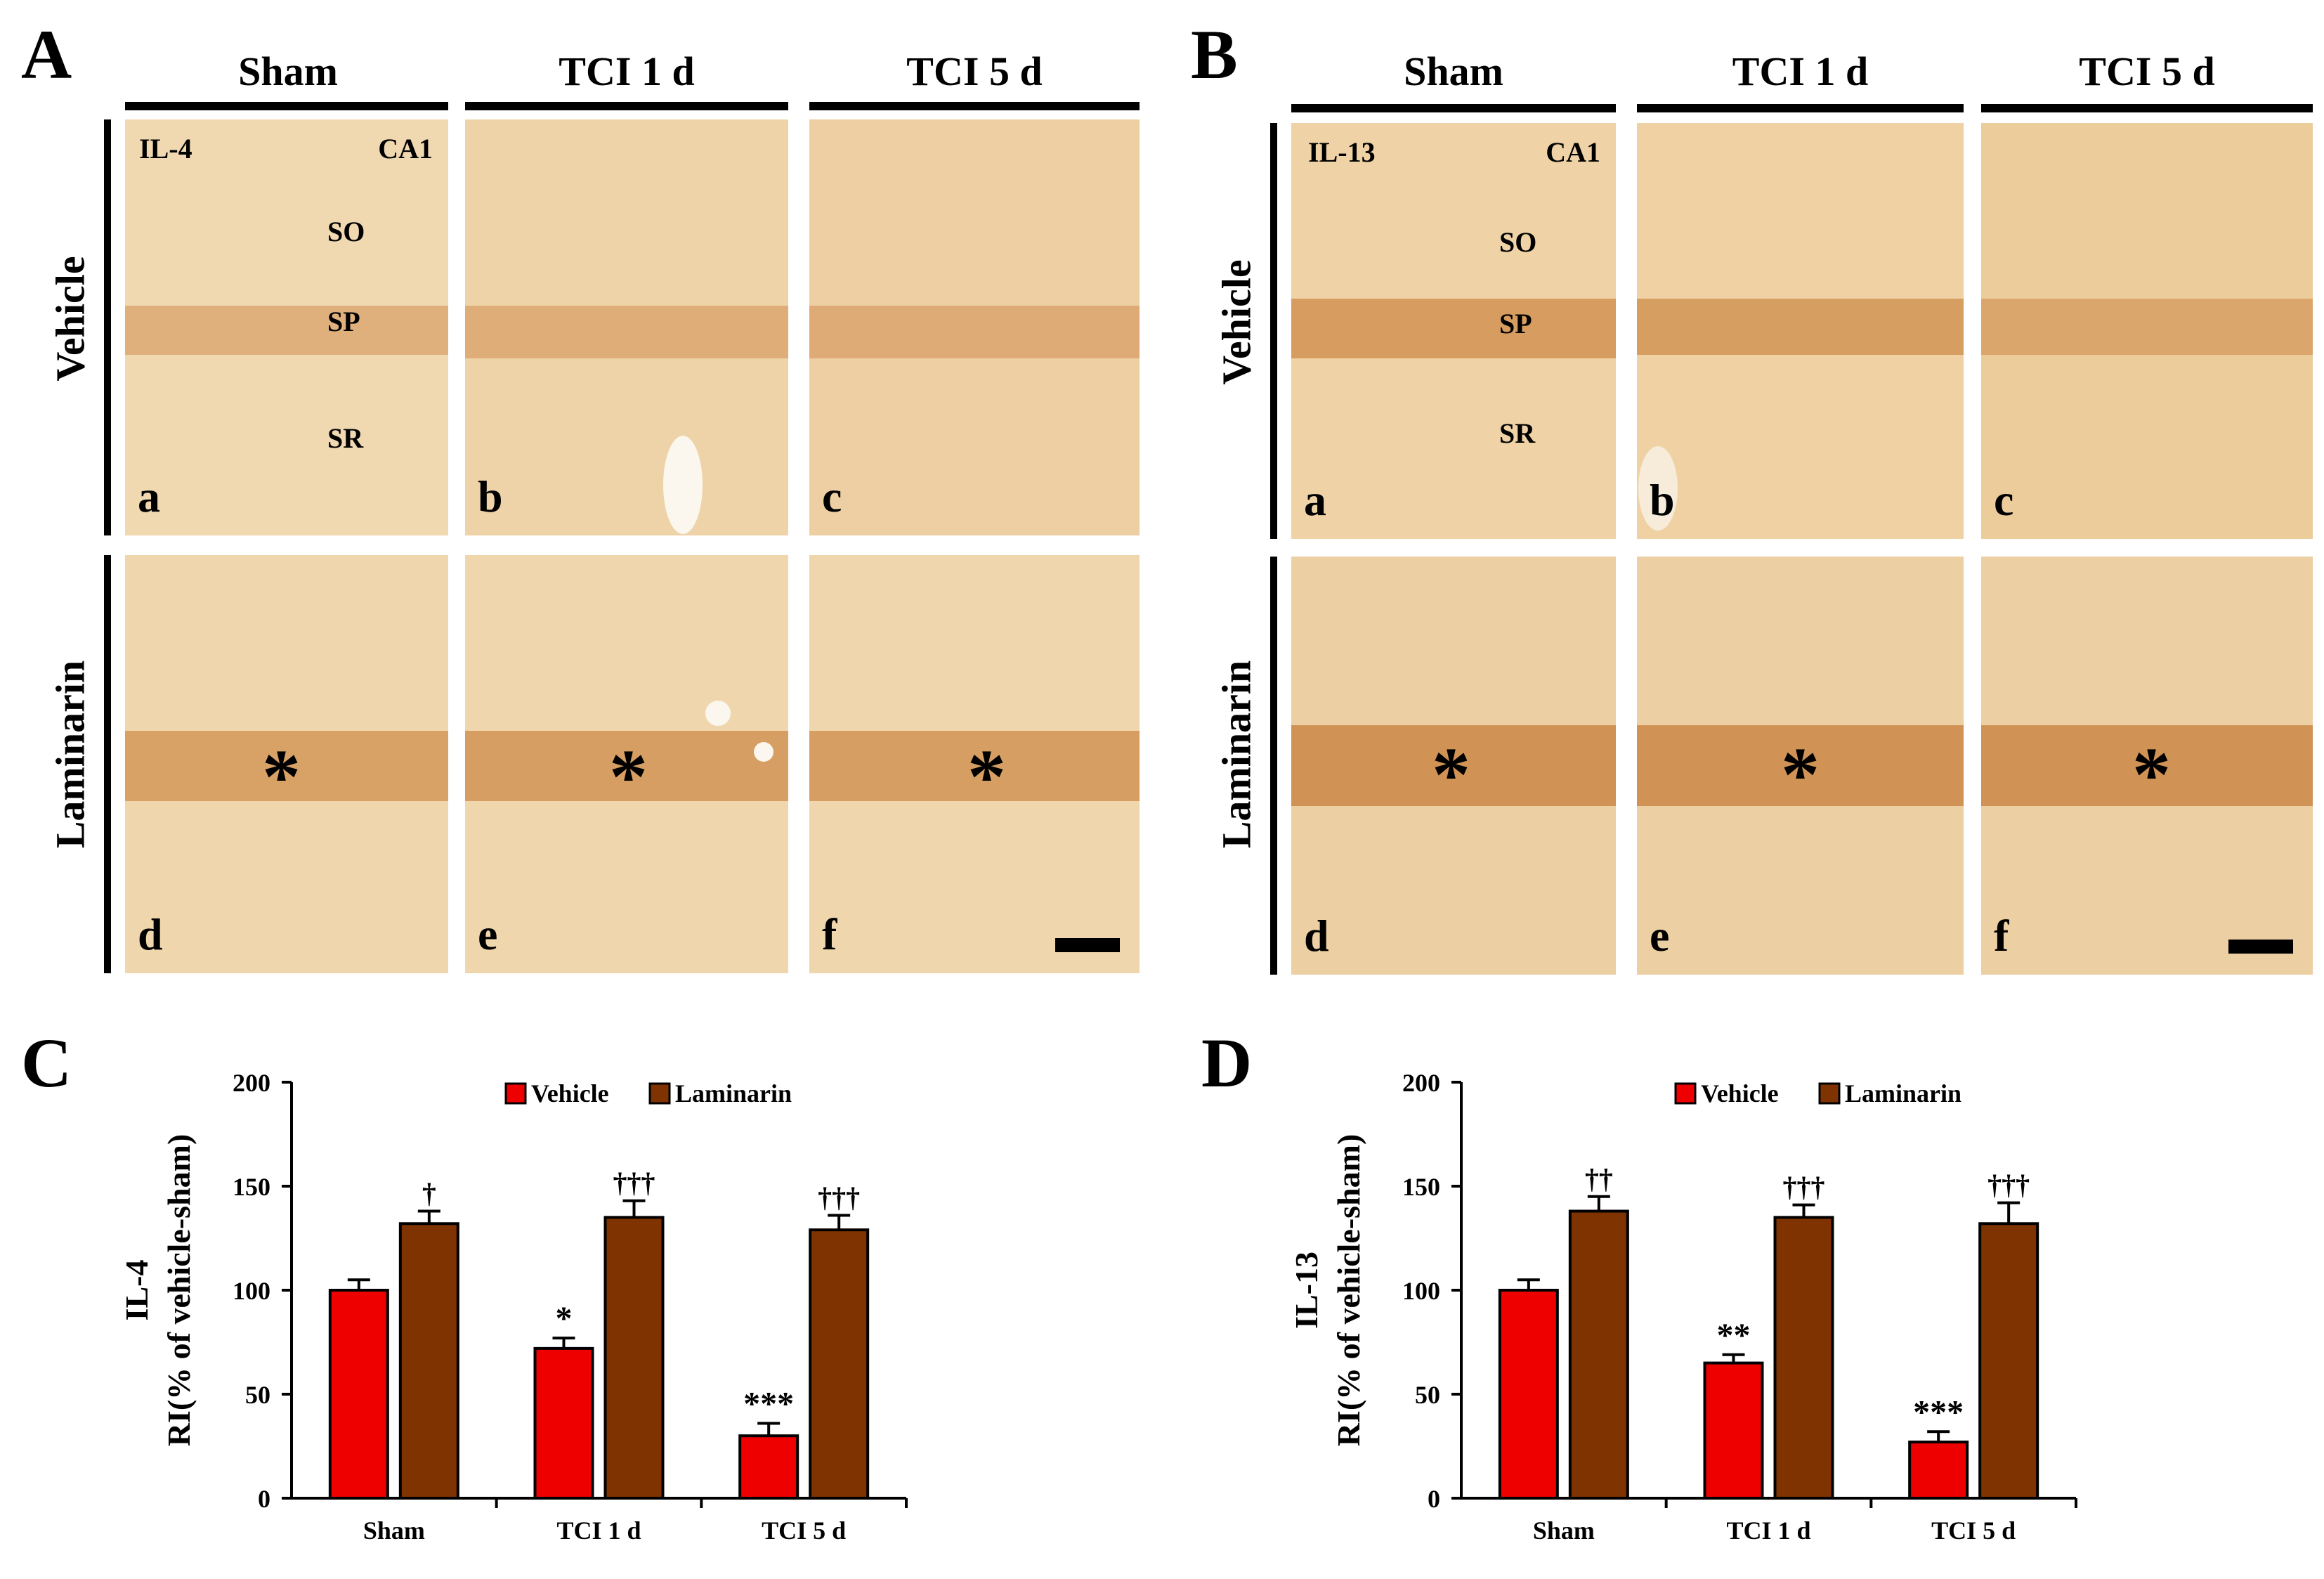  What do you see at coordinates (975, 764) in the screenshot?
I see `micrograph-a-laminarin-tci5d: * f` at bounding box center [975, 764].